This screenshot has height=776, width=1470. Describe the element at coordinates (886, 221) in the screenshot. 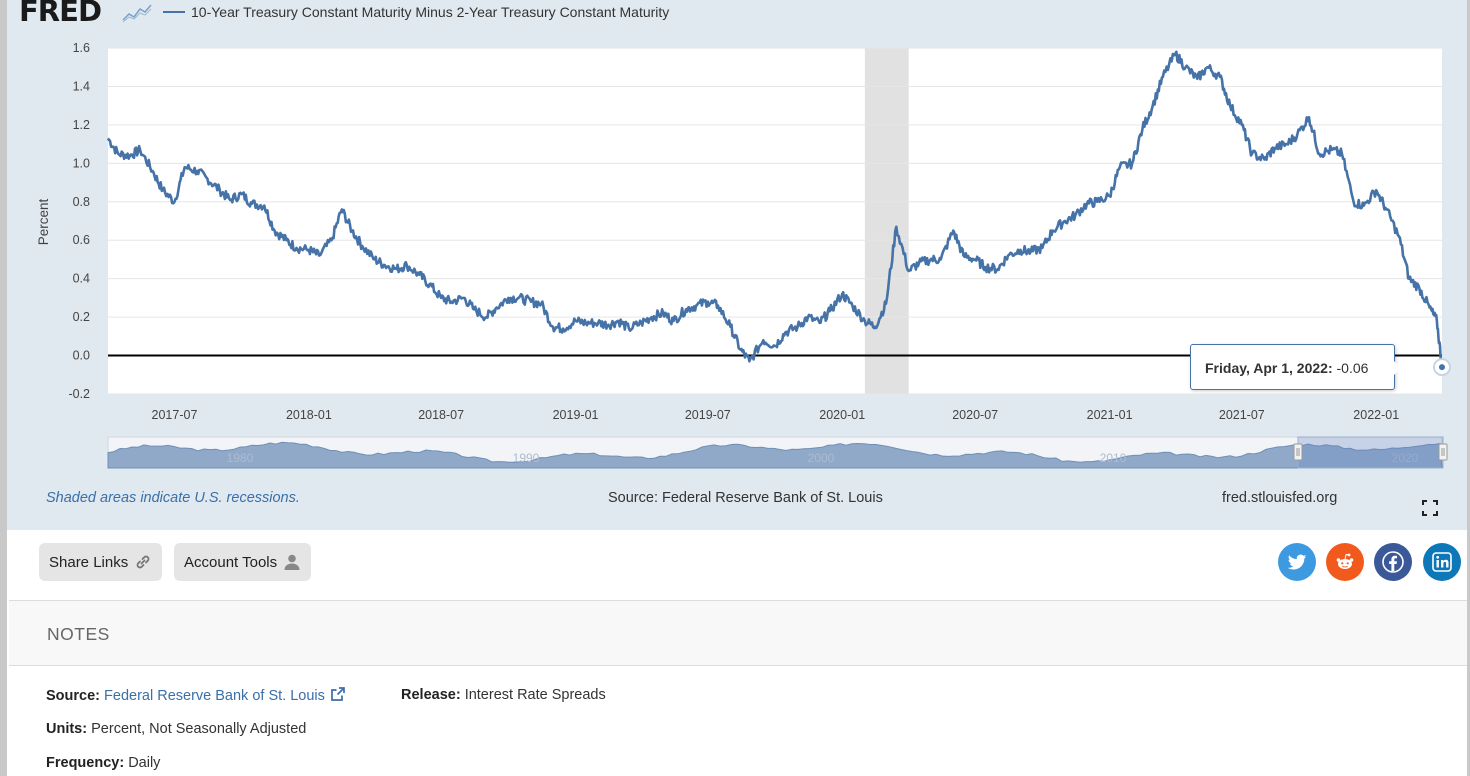

I see `recession-band` at that location.